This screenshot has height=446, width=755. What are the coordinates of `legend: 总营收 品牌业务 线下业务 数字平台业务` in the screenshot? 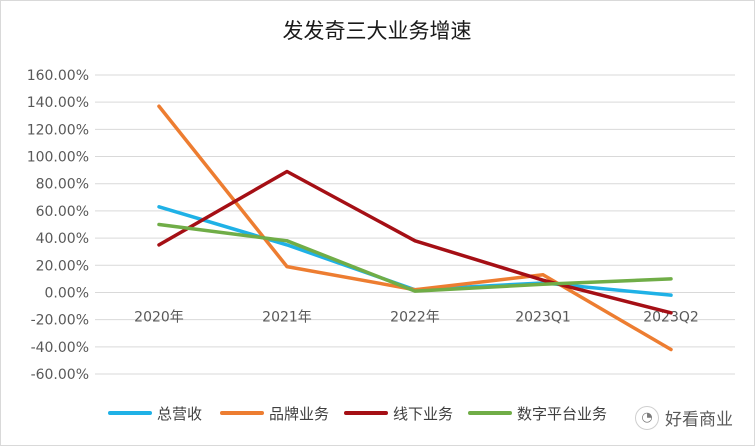 It's located at (357, 414).